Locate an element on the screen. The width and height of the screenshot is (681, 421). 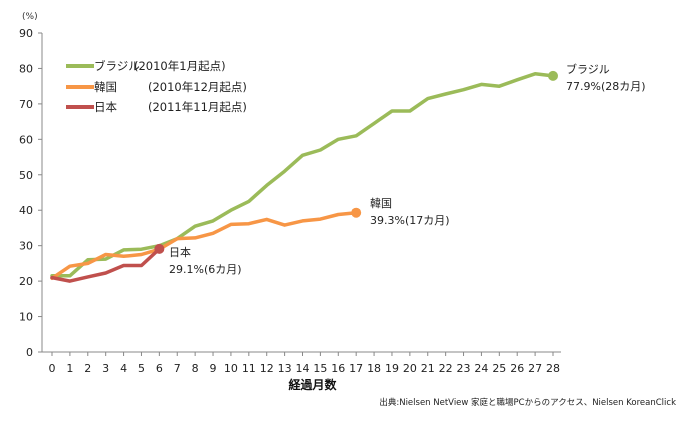
x-tick-label: 25 is located at coordinates (499, 368).